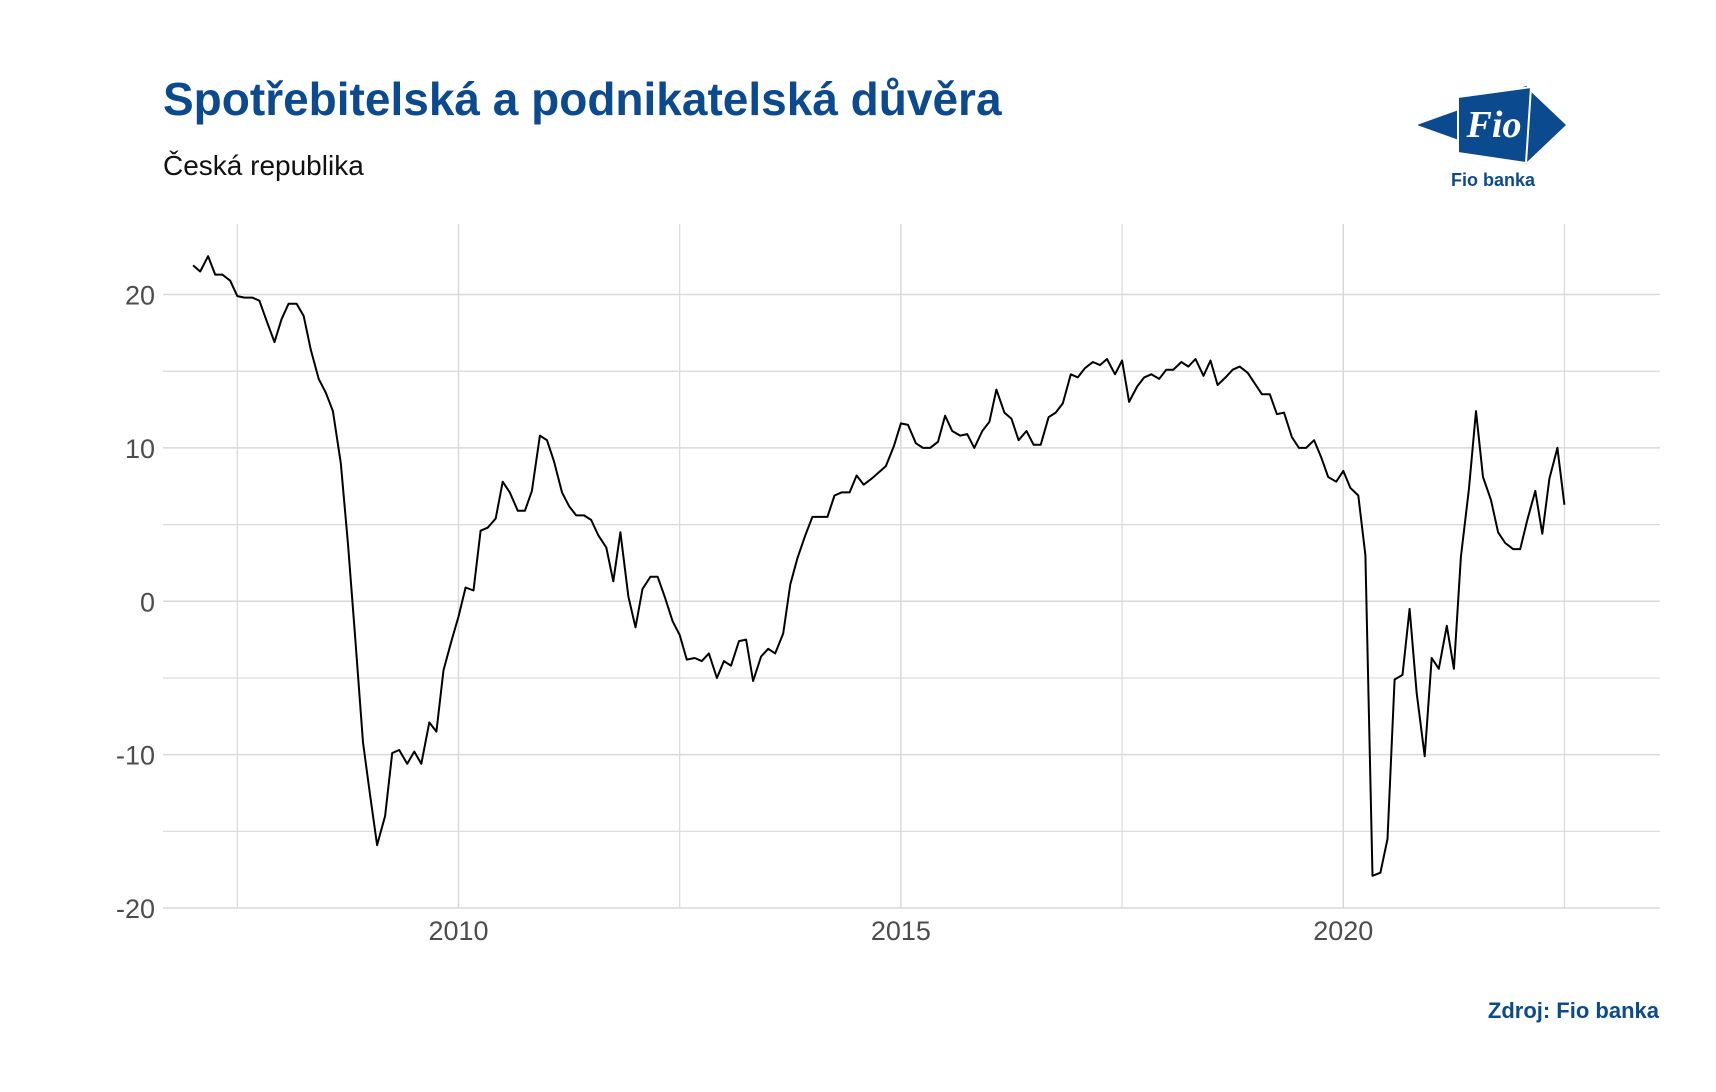  Describe the element at coordinates (263, 165) in the screenshot. I see `chart-subtitle: Česká republika` at that location.